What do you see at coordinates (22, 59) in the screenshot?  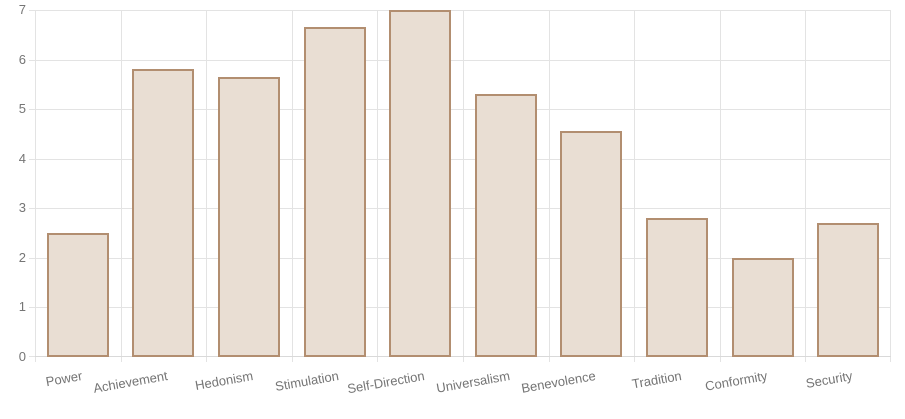 I see `y-tick-label: 6` at bounding box center [22, 59].